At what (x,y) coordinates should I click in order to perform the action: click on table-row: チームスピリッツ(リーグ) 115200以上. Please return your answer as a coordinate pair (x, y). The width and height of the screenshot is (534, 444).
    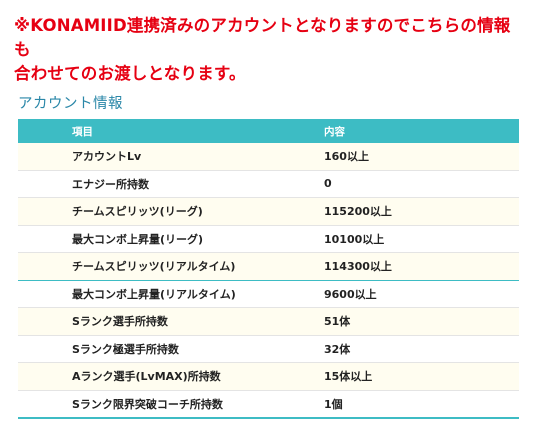
    Looking at the image, I should click on (268, 211).